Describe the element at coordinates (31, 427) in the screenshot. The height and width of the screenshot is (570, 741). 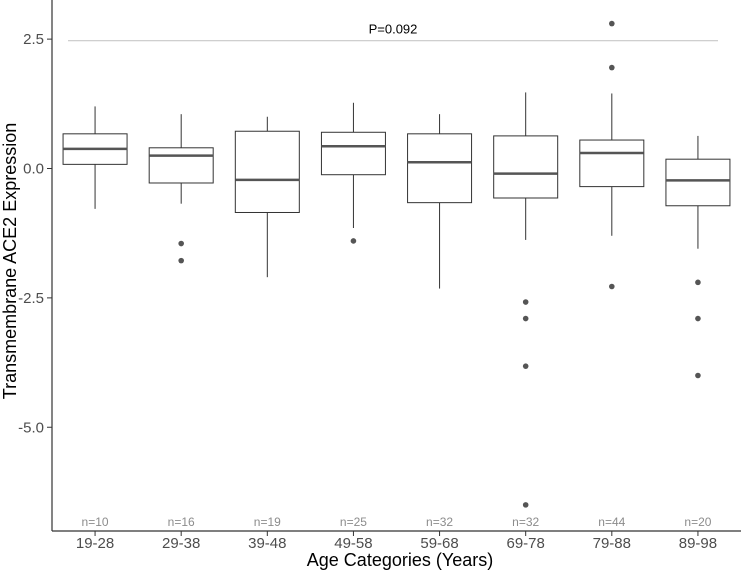
I see `y-tick-label: -5.0` at that location.